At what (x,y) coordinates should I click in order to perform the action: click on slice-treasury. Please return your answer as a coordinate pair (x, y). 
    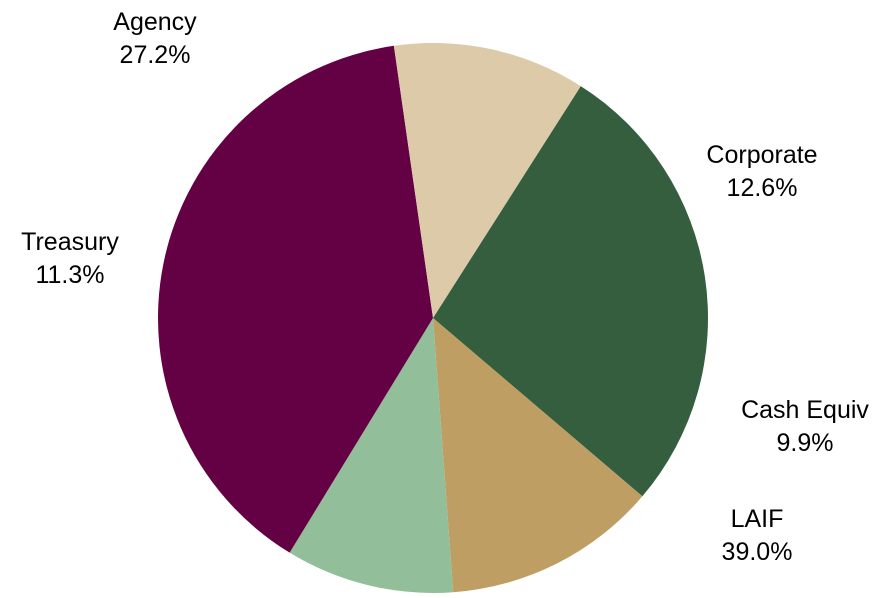
    Looking at the image, I should click on (487, 181).